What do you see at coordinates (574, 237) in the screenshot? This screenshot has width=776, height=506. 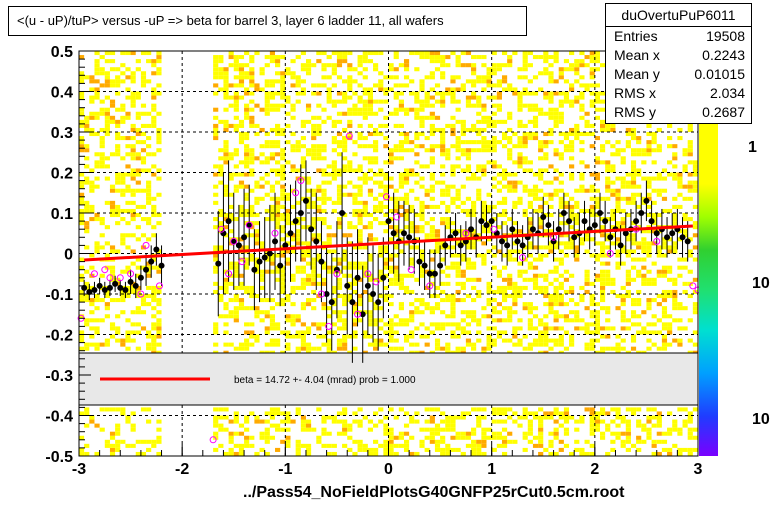 I see `point-marker` at bounding box center [574, 237].